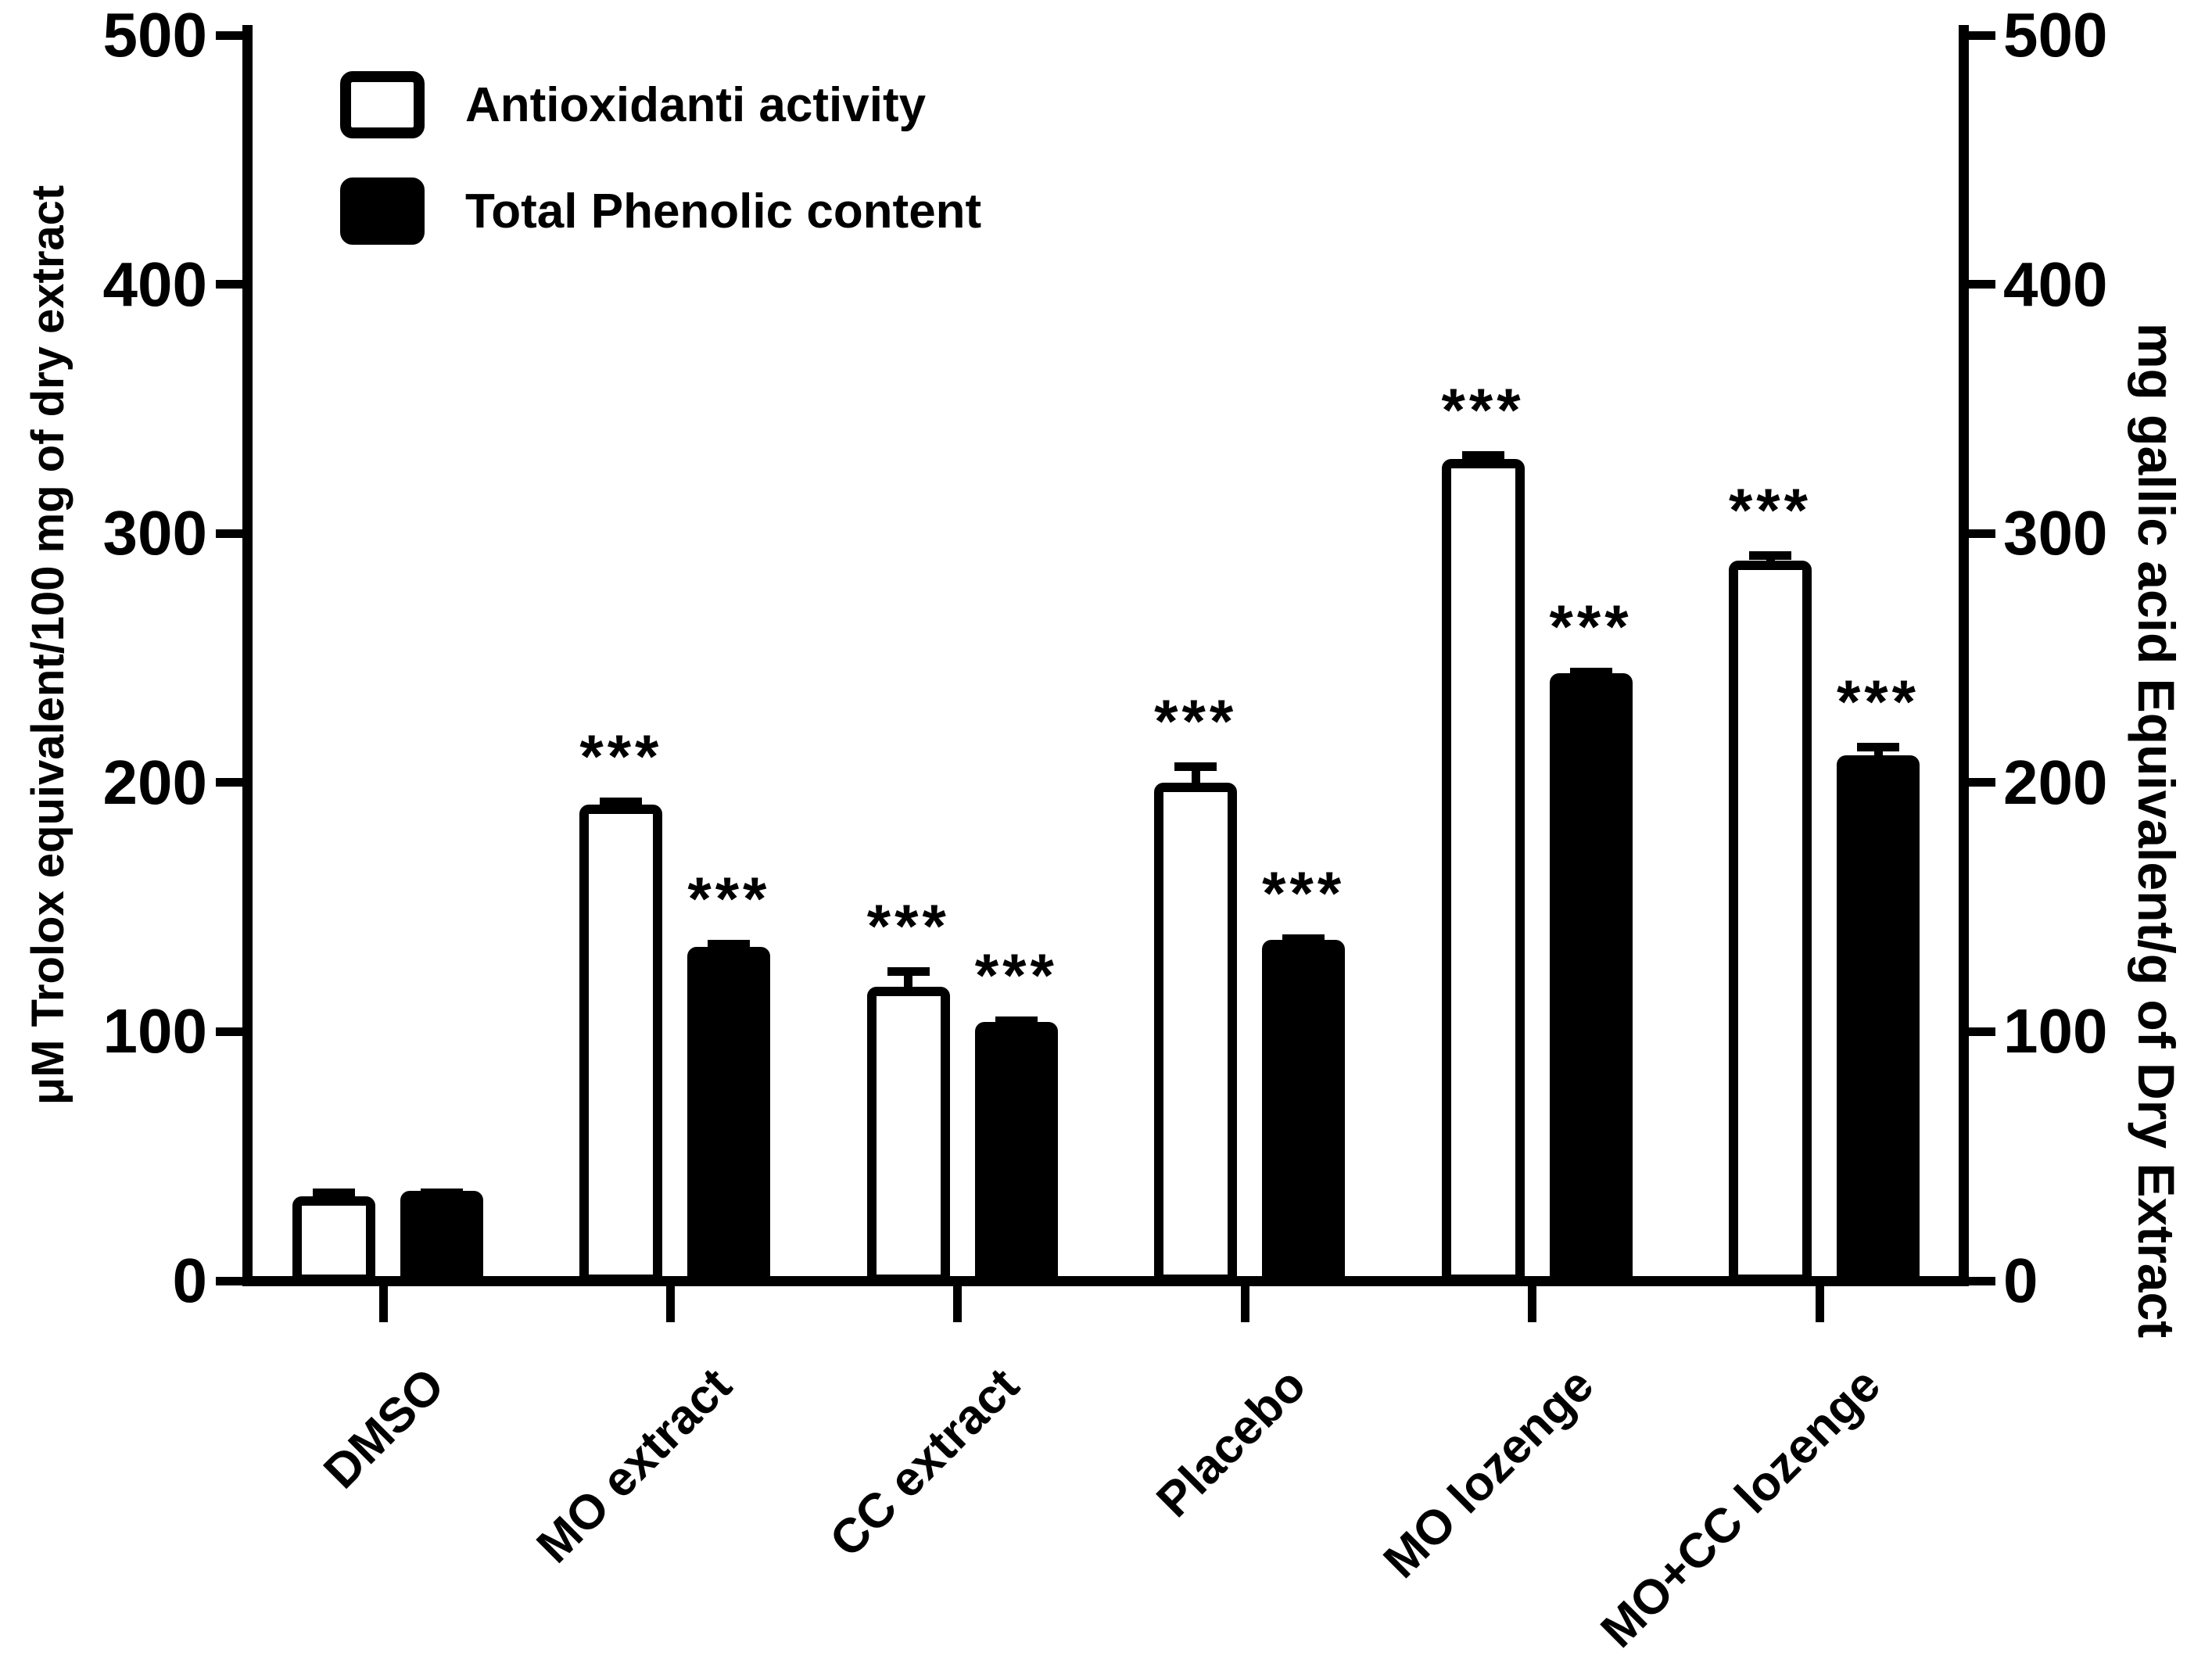 The image size is (2212, 1660). Describe the element at coordinates (2055, 533) in the screenshot. I see `y-tick-label-right: 300` at that location.